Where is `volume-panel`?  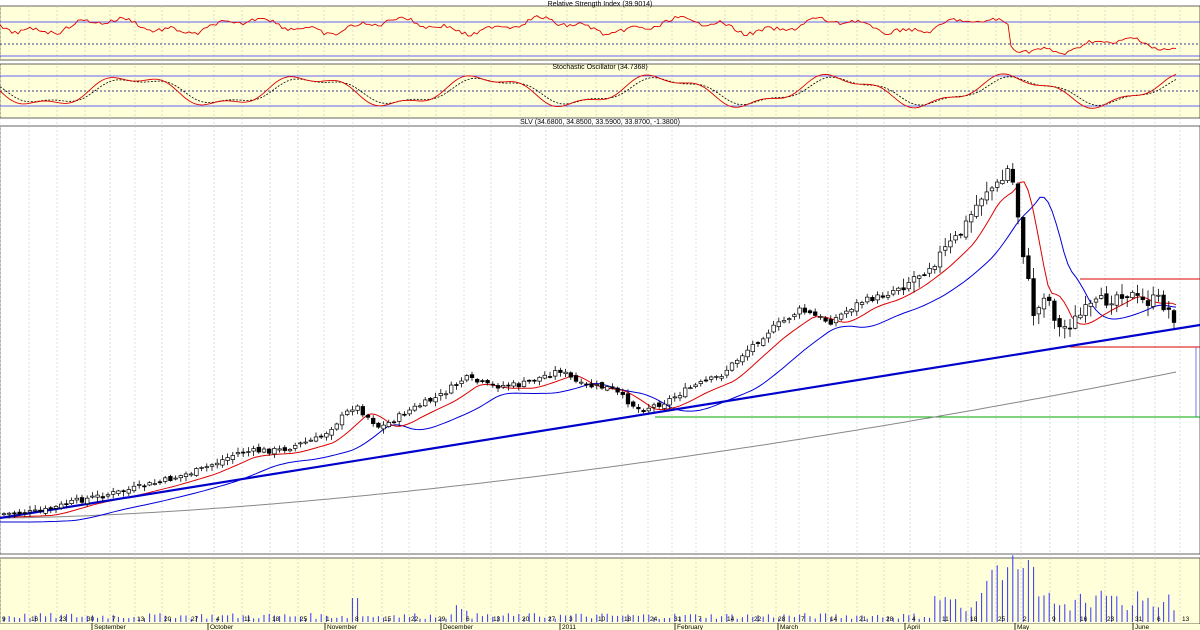
volume-panel is located at coordinates (600, 591).